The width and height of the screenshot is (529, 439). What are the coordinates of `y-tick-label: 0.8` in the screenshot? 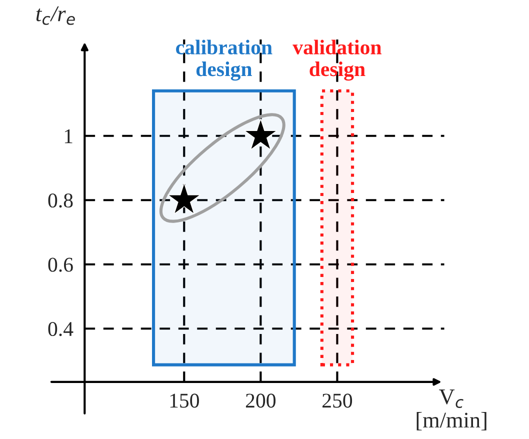 It's located at (60, 200).